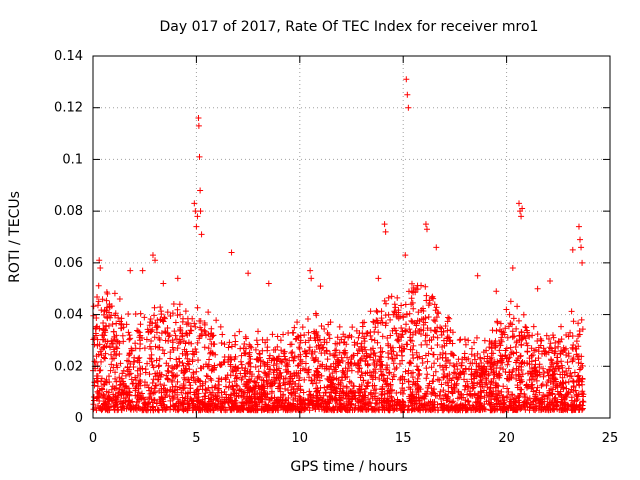  Describe the element at coordinates (68, 56) in the screenshot. I see `y-tick-label: 0.14` at that location.